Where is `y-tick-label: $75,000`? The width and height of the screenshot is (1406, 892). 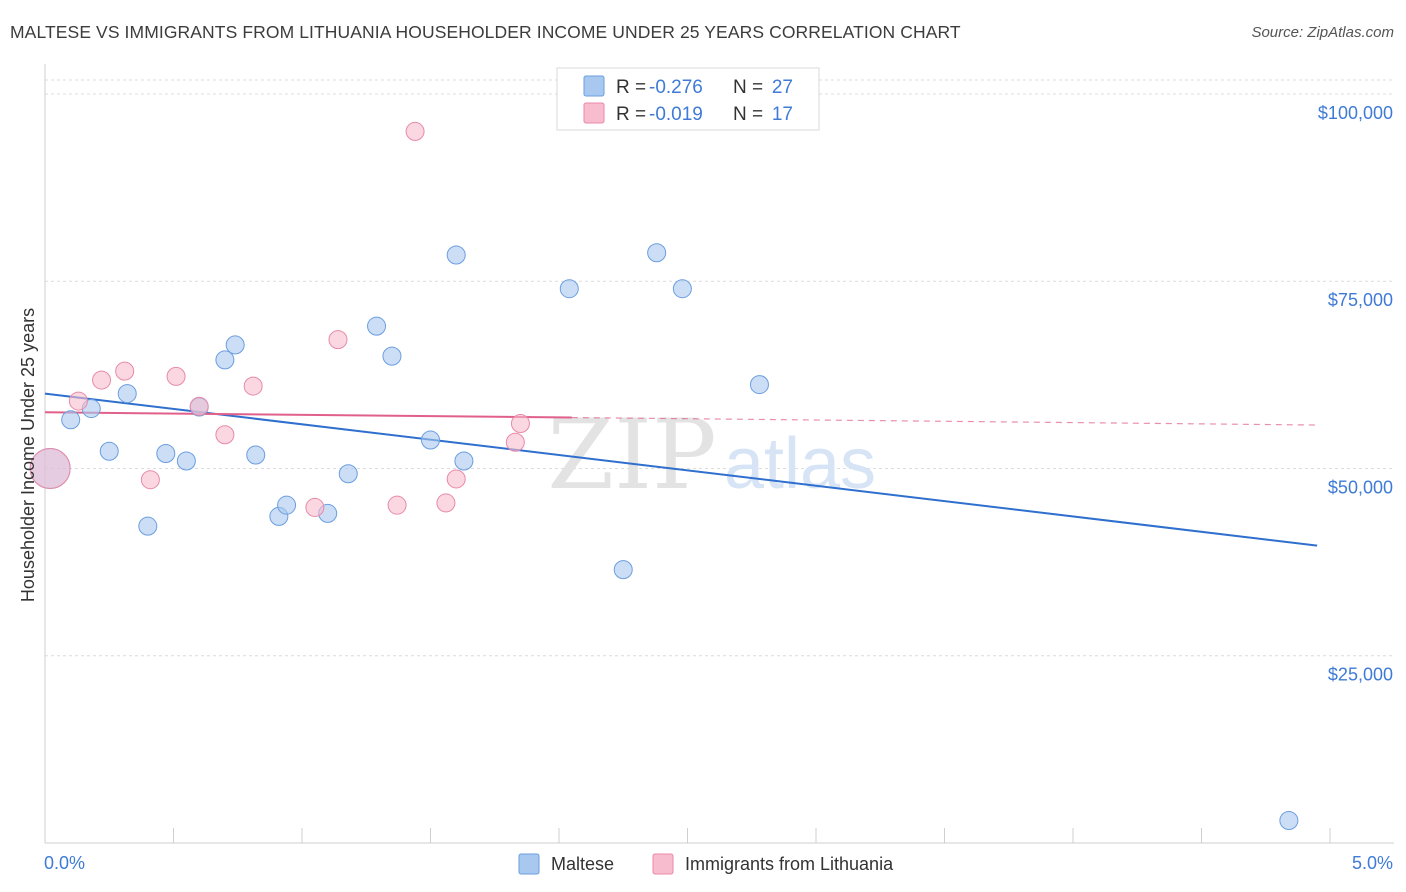
y-tick-label: $75,000 is located at coordinates (1360, 300).